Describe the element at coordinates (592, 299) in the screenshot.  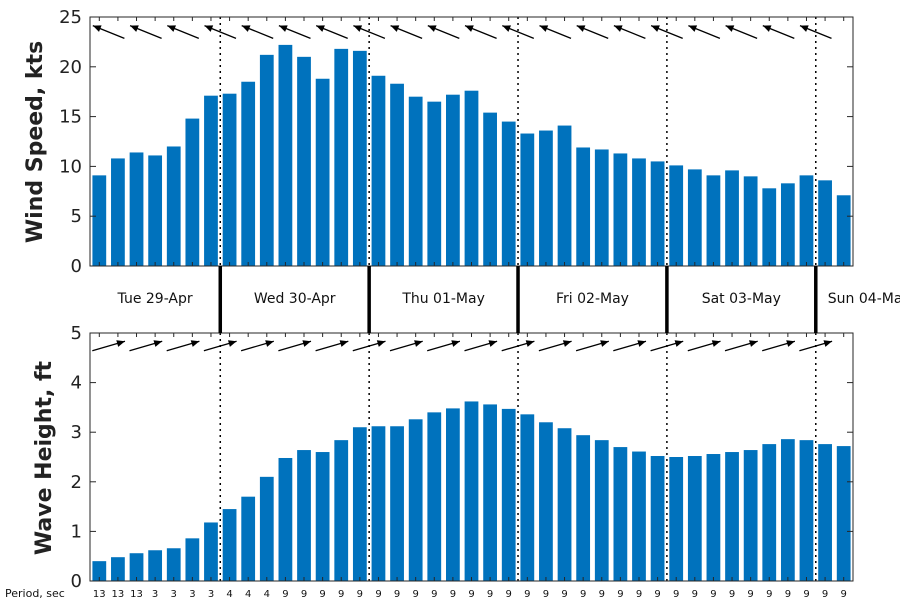
I see `day-label: Fri 02-May` at that location.